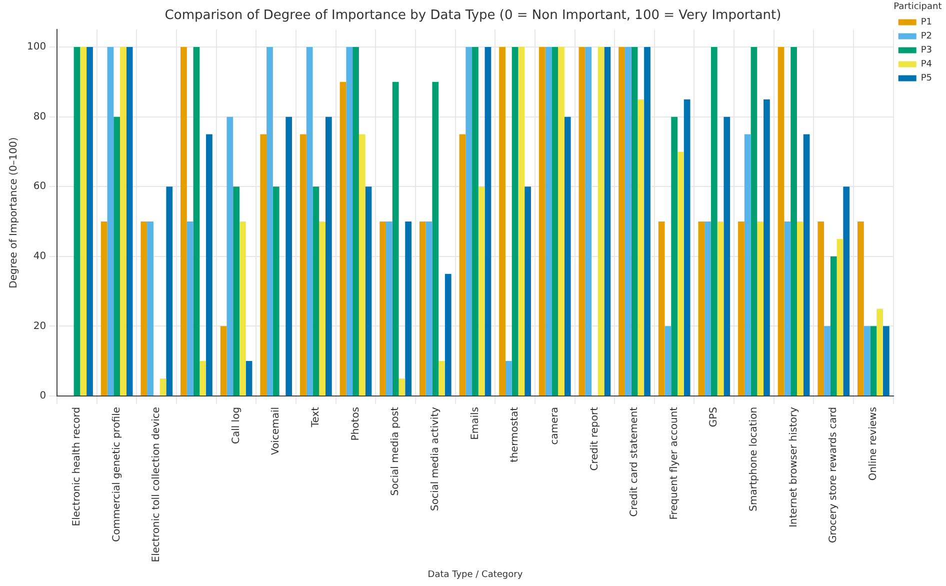 This screenshot has height=586, width=946. What do you see at coordinates (39, 186) in the screenshot?
I see `y-tick-label: 60` at bounding box center [39, 186].